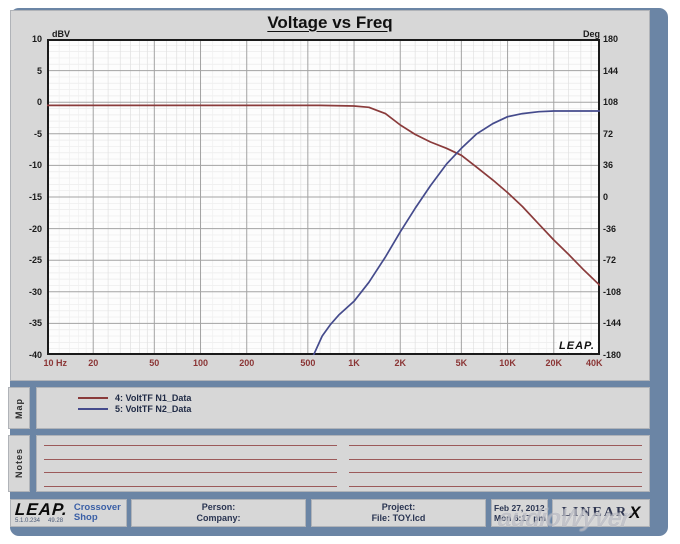 This screenshot has height=544, width=680. I want to click on company-label: Company:, so click(218, 518).